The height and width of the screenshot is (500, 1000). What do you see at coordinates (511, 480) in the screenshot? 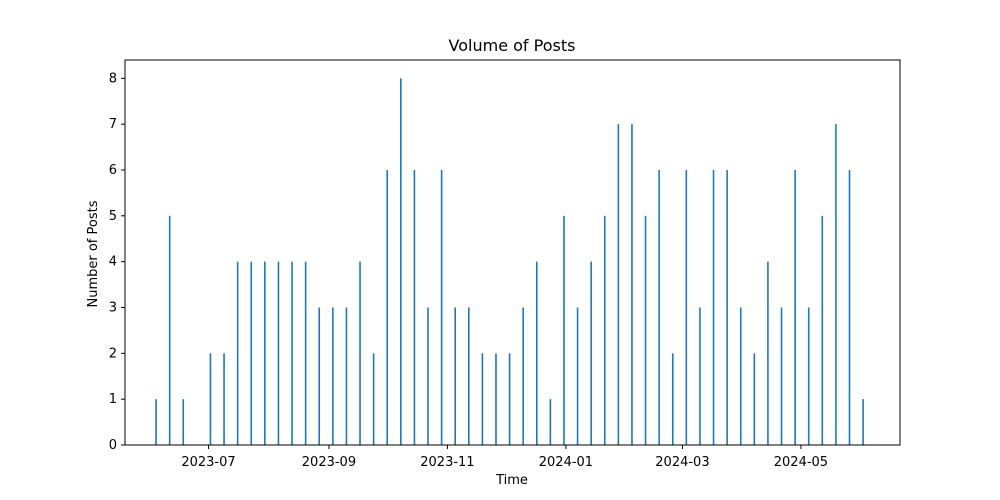
I see `x-axis-label: Time` at bounding box center [511, 480].